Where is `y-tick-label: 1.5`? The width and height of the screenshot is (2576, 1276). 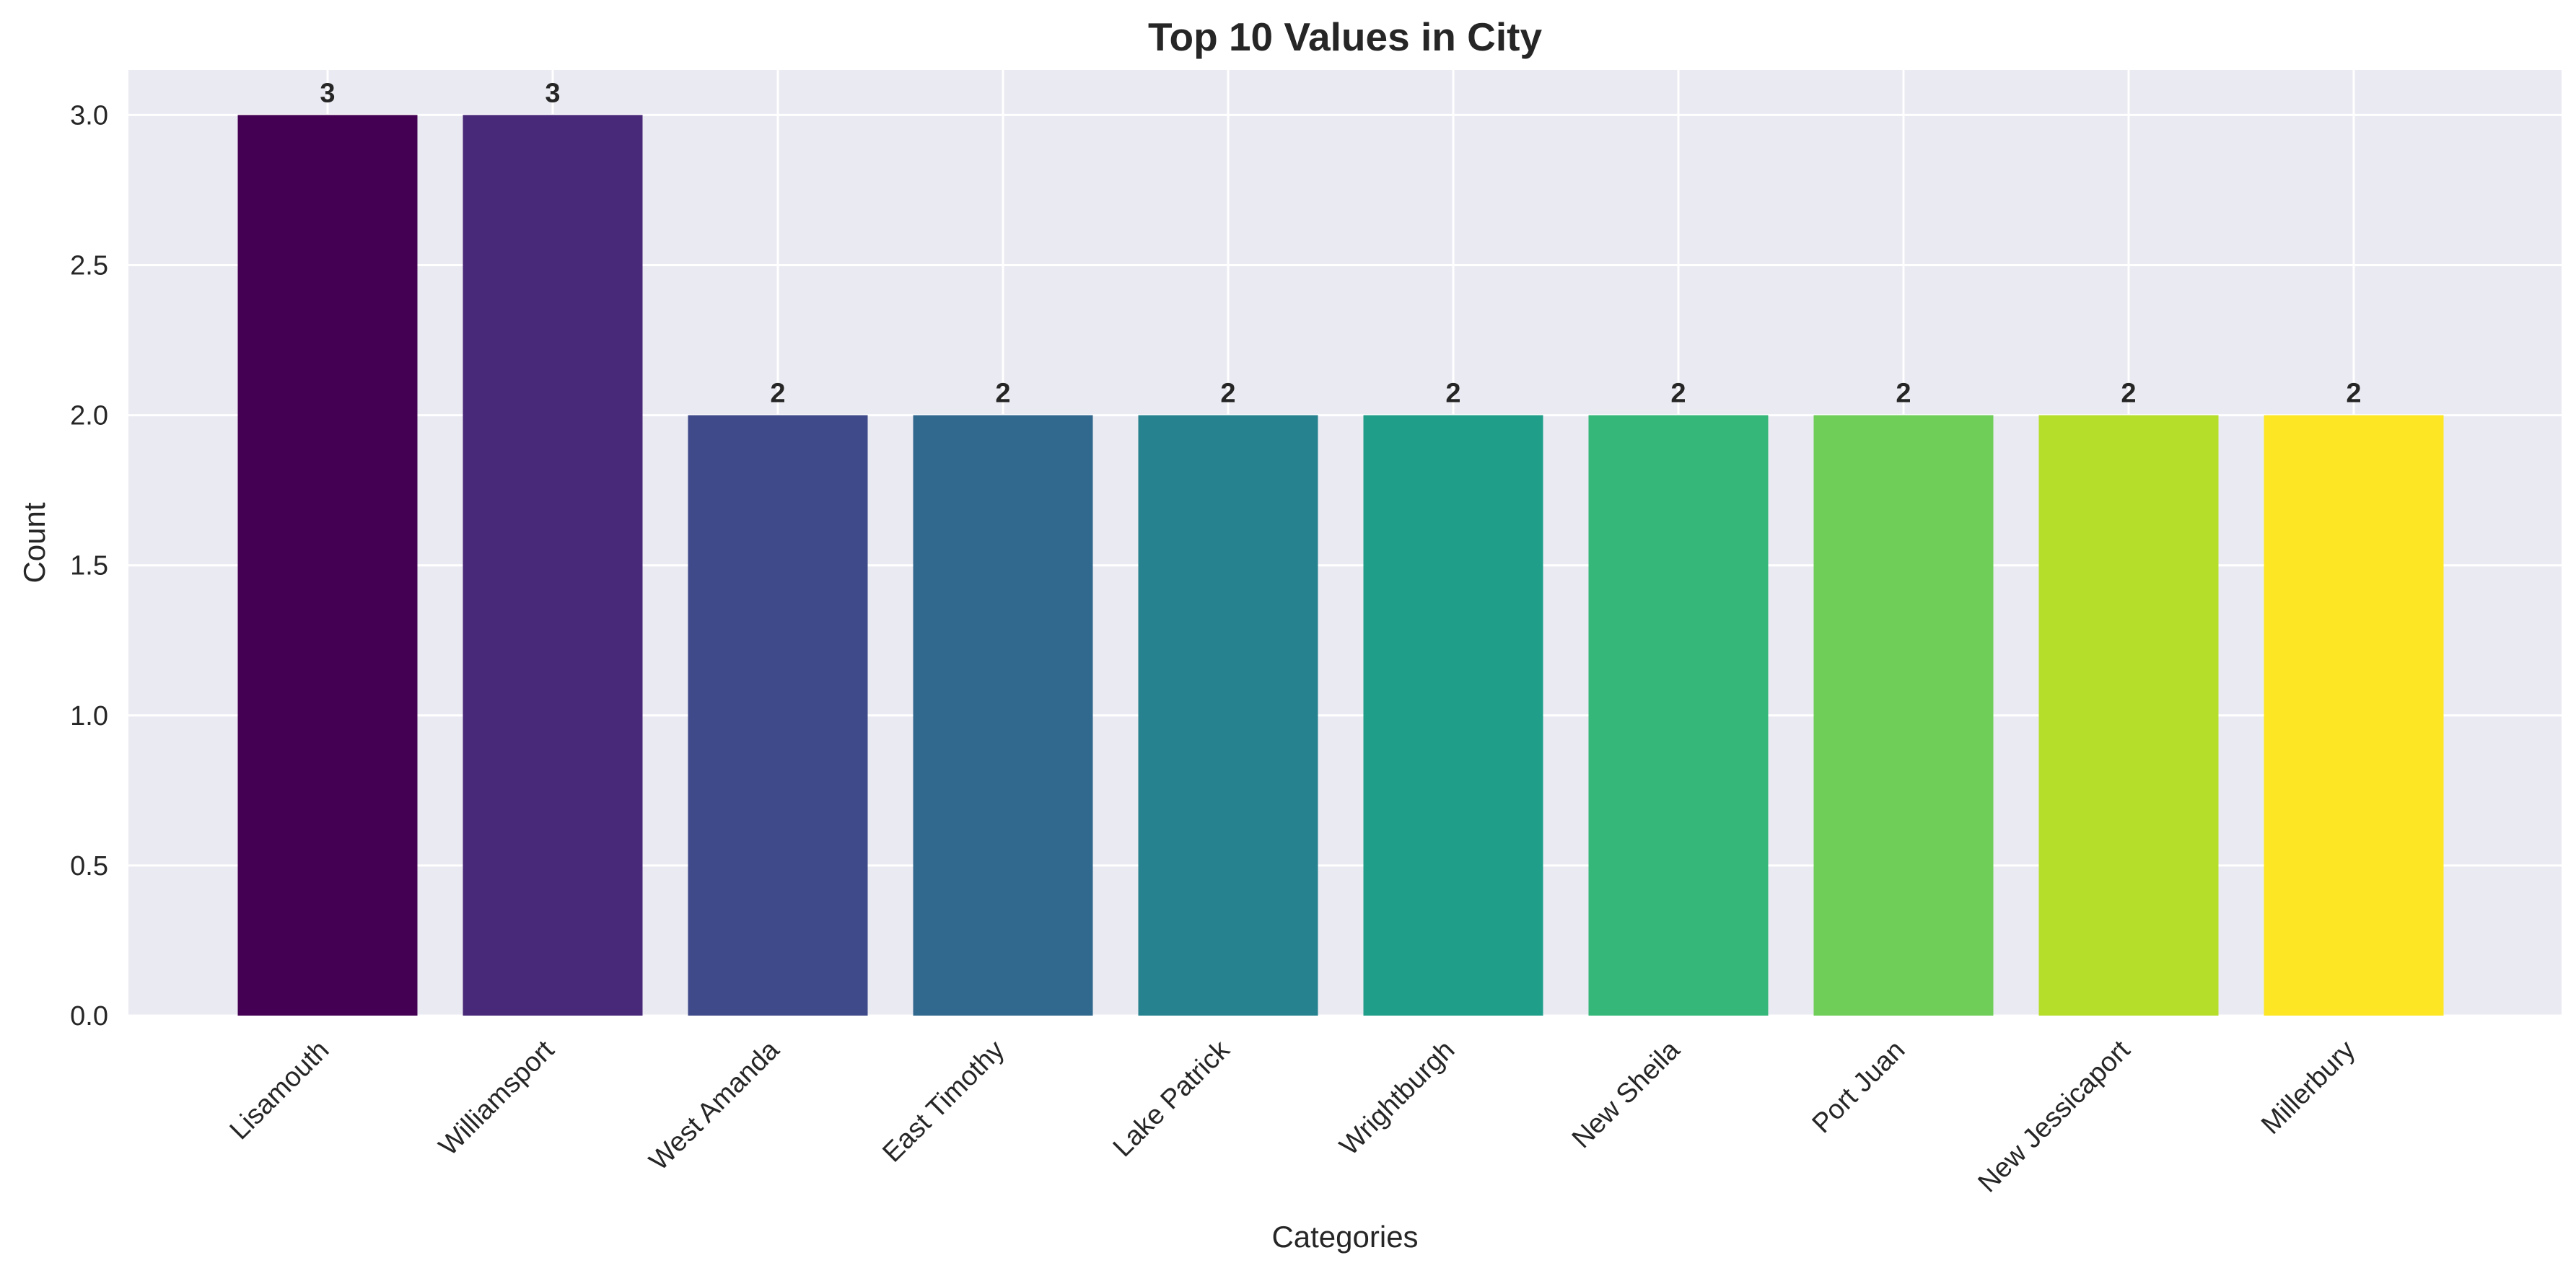
y-tick-label: 1.5 is located at coordinates (89, 566).